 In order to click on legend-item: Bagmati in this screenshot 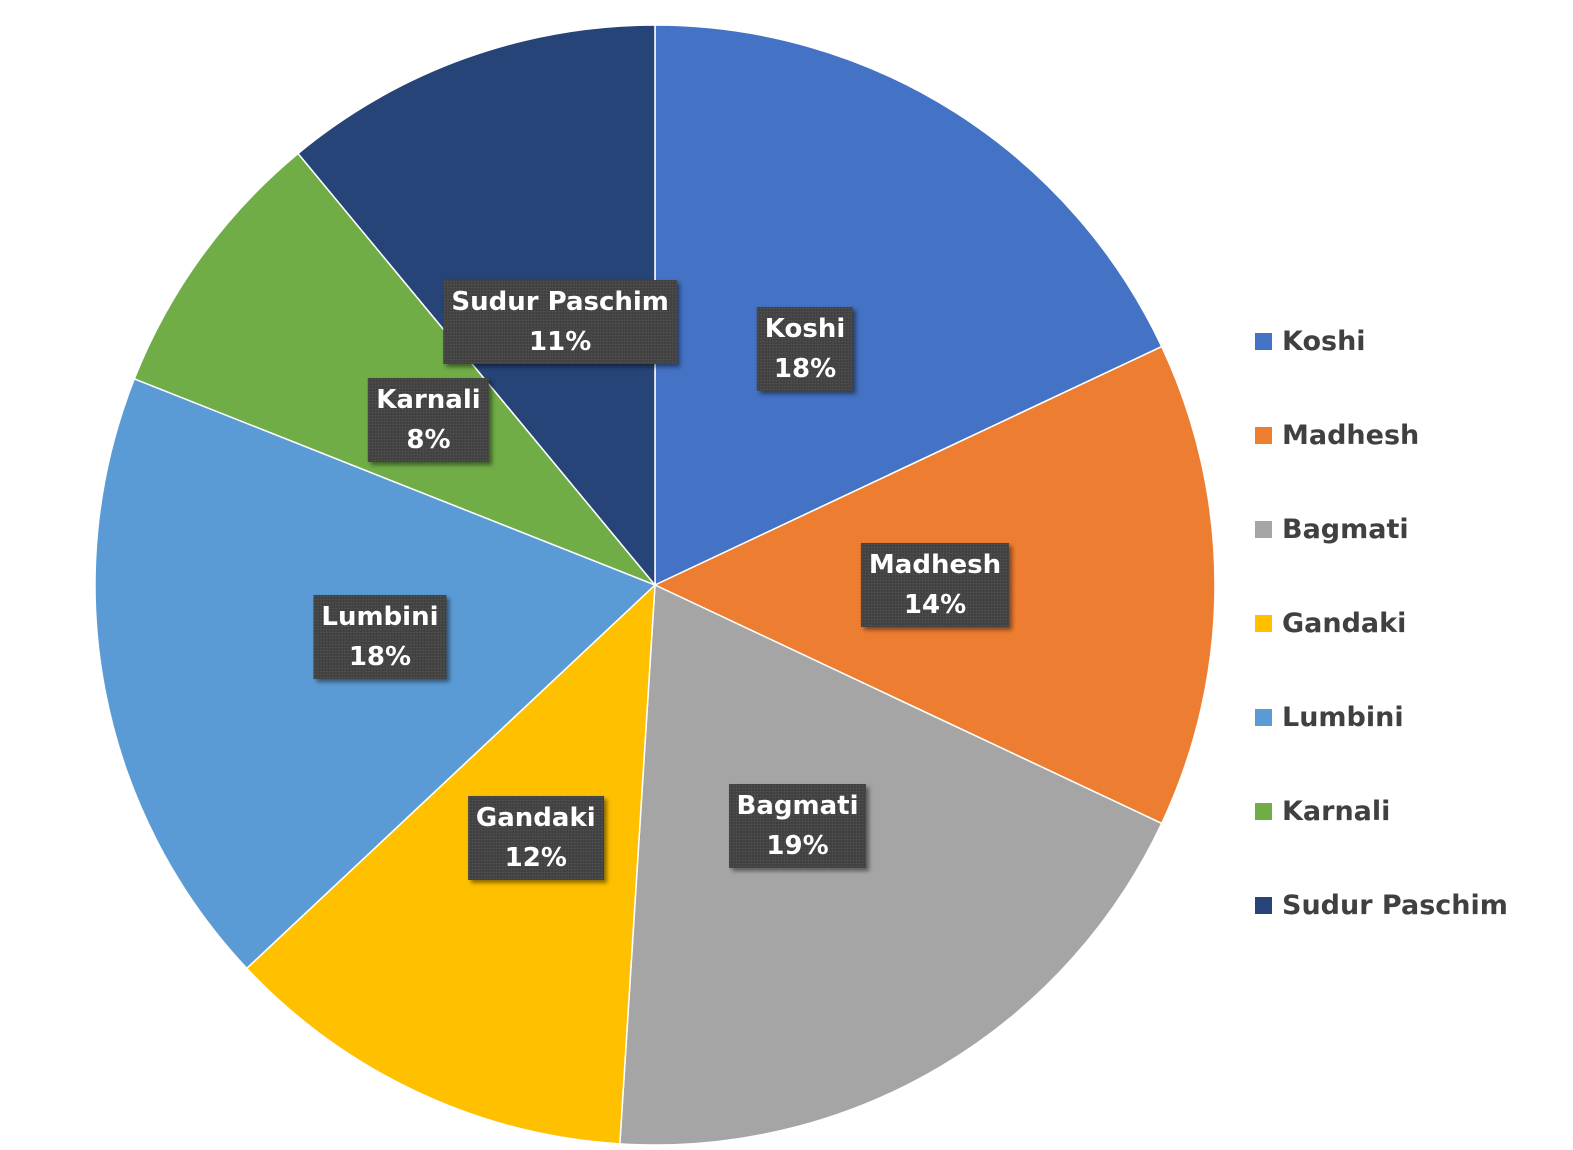, I will do `click(1381, 529)`.